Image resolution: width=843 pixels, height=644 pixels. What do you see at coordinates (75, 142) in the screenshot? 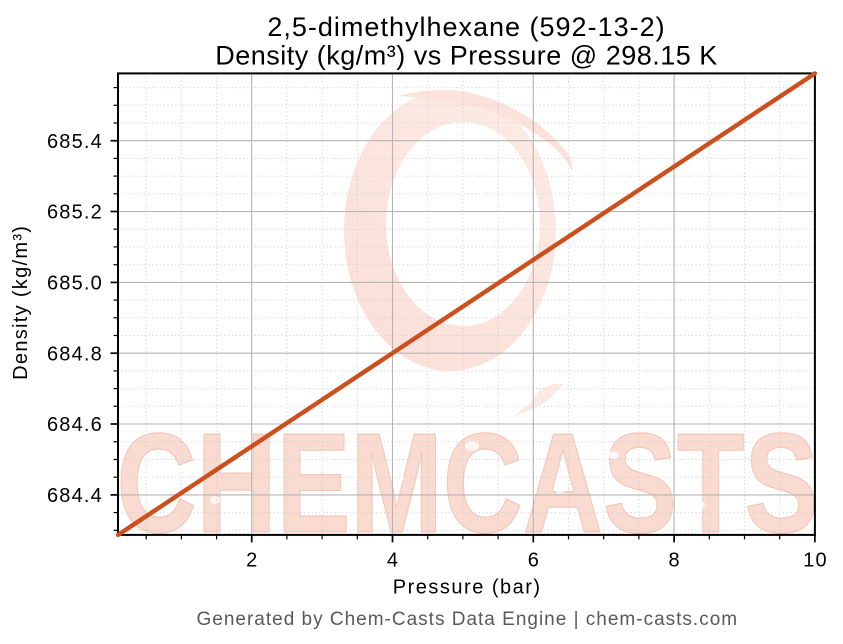
I see `svg-text: 685.4` at bounding box center [75, 142].